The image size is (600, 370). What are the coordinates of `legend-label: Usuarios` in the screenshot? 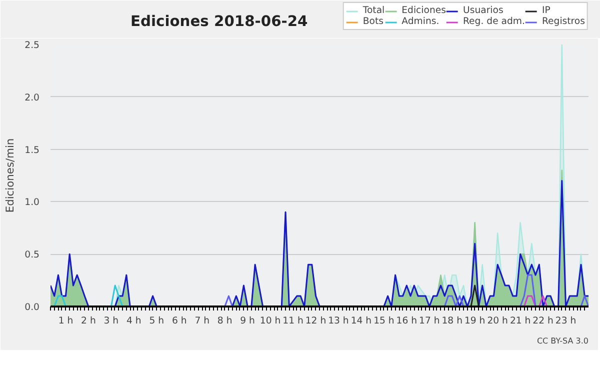 It's located at (483, 10).